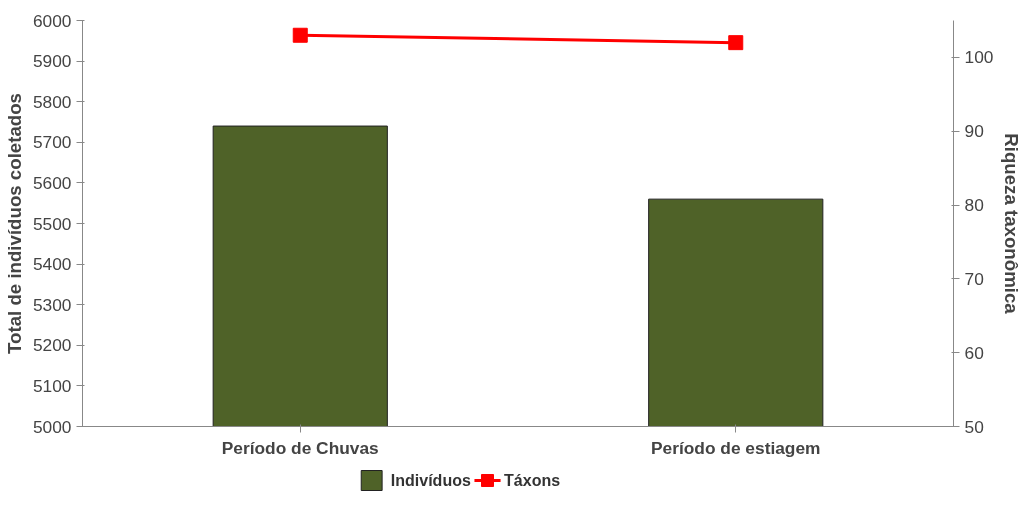 This screenshot has height=510, width=1031. I want to click on y-tick-label: 5400, so click(52, 264).